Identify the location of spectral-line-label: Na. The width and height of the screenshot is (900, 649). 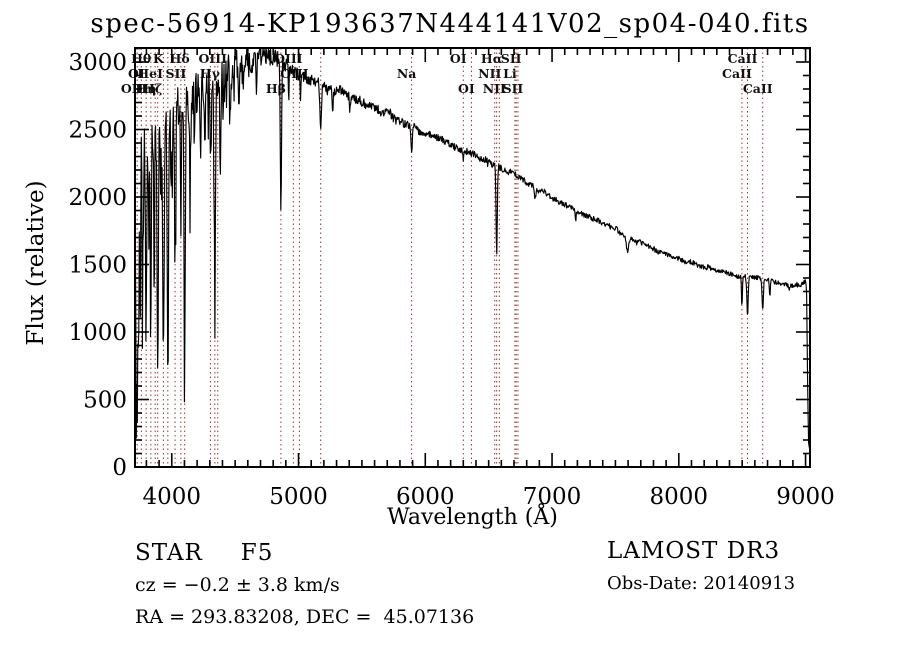
(407, 73).